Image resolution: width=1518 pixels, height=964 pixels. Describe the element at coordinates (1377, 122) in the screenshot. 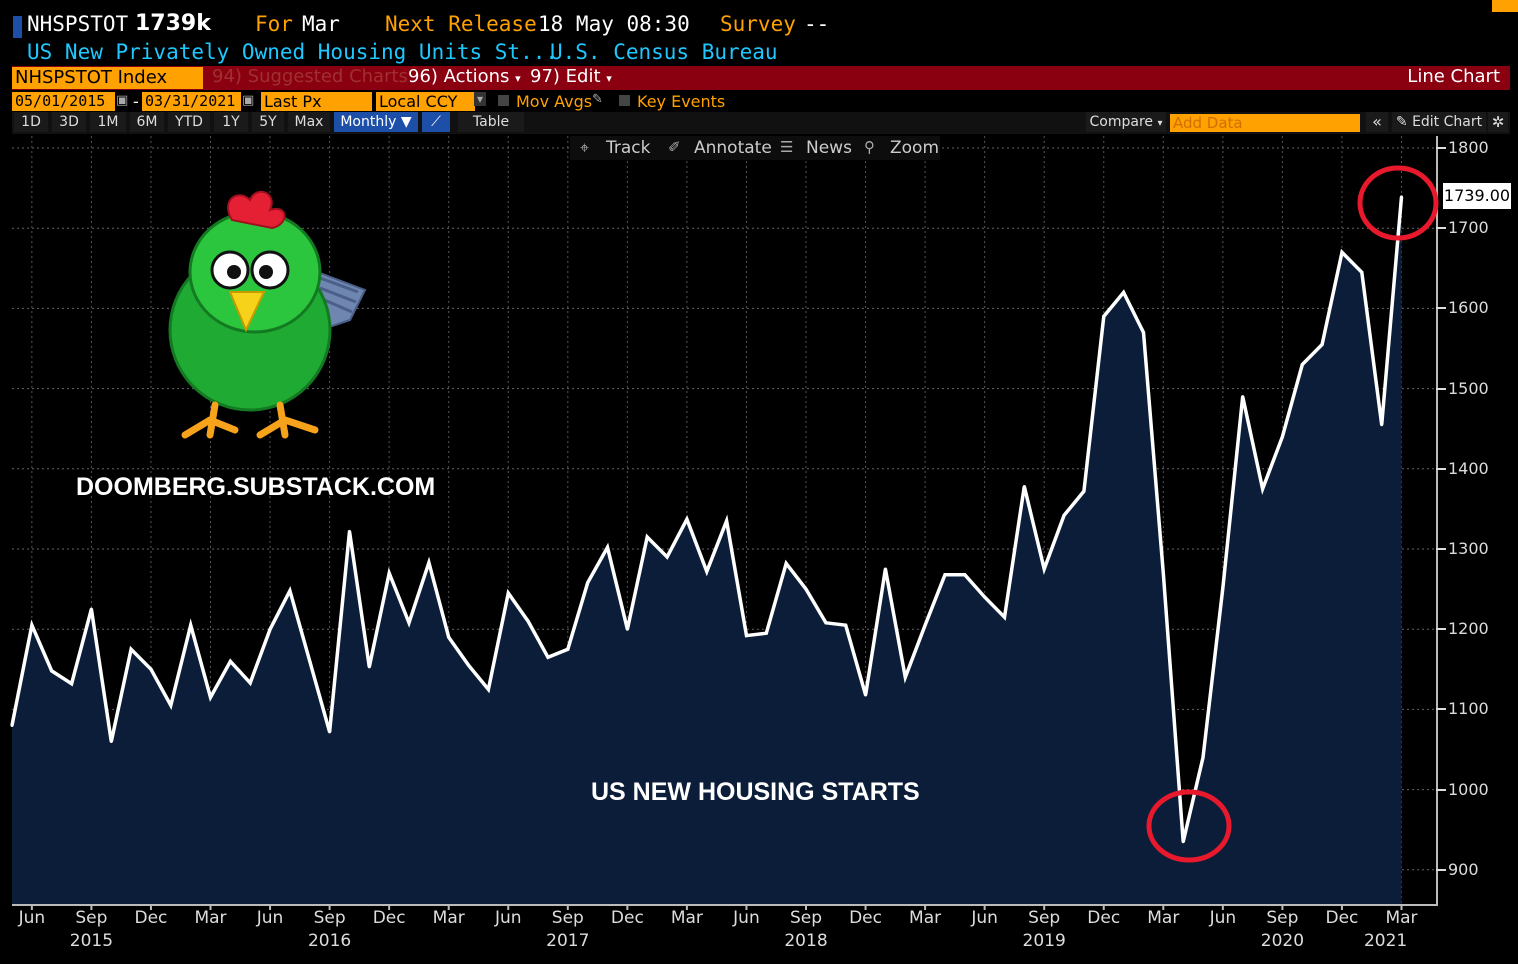

I see `collapse-icon: «` at that location.